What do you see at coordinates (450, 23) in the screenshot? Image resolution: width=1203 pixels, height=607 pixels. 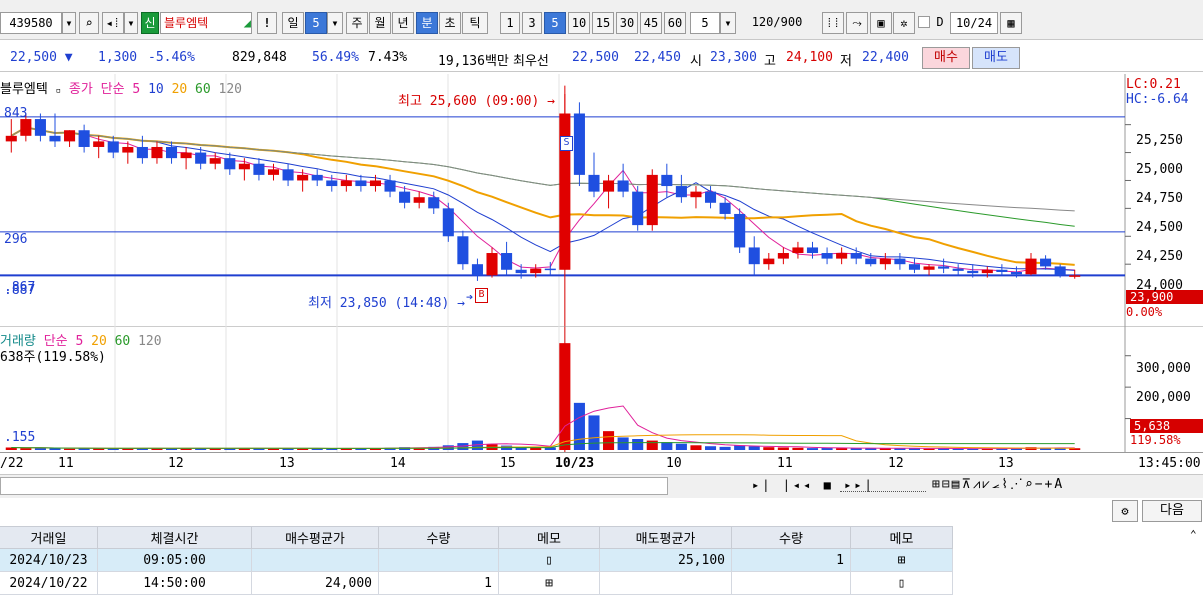 I see `period-tab-second: 초` at bounding box center [450, 23].